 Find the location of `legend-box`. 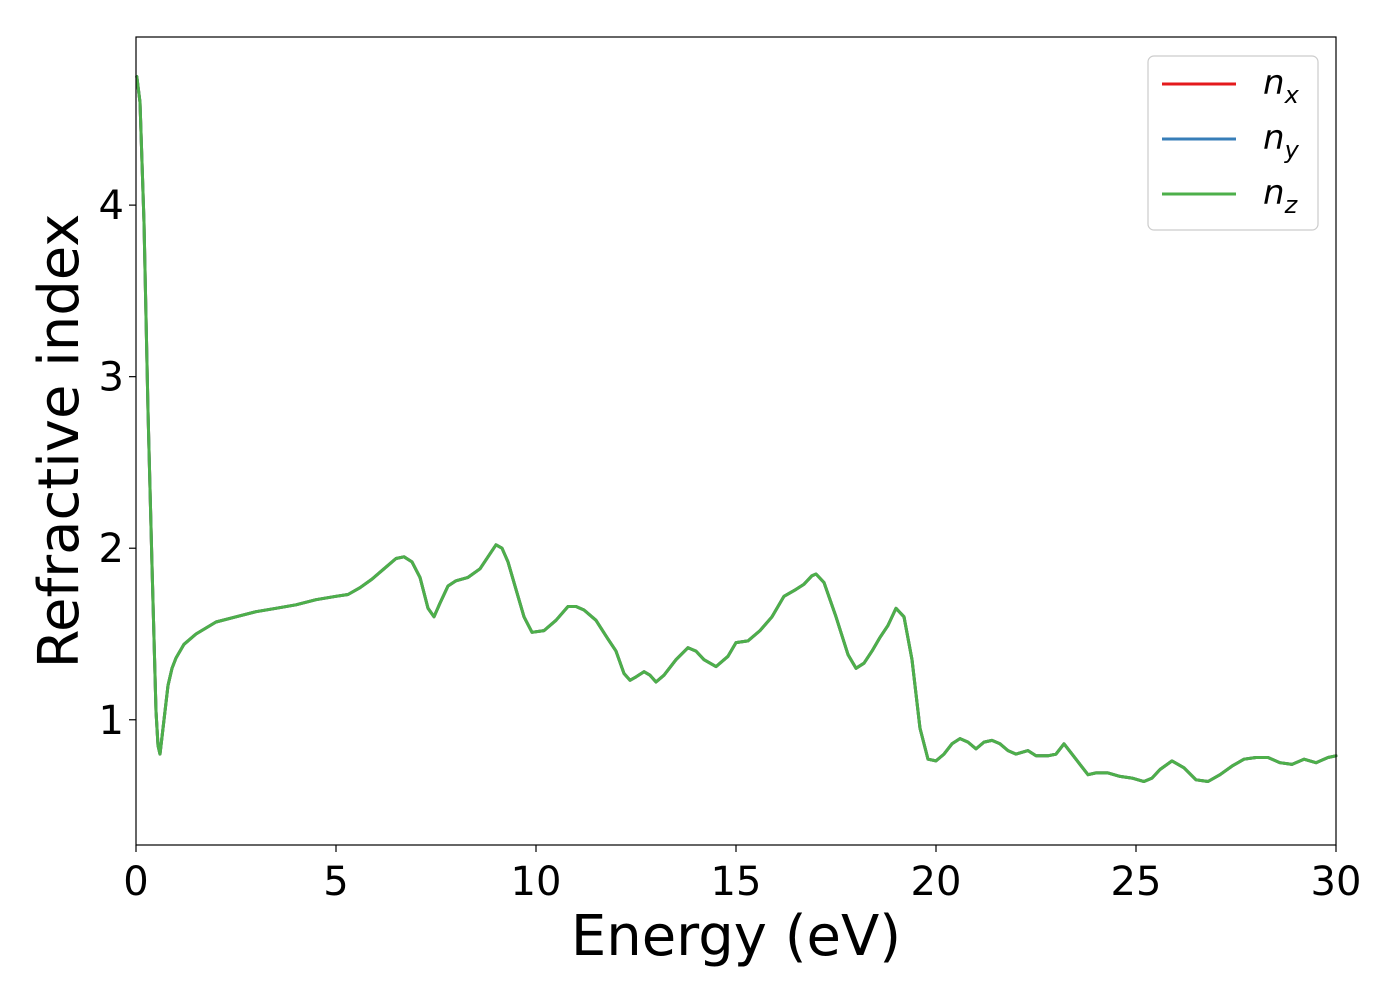

legend-box is located at coordinates (1233, 143).